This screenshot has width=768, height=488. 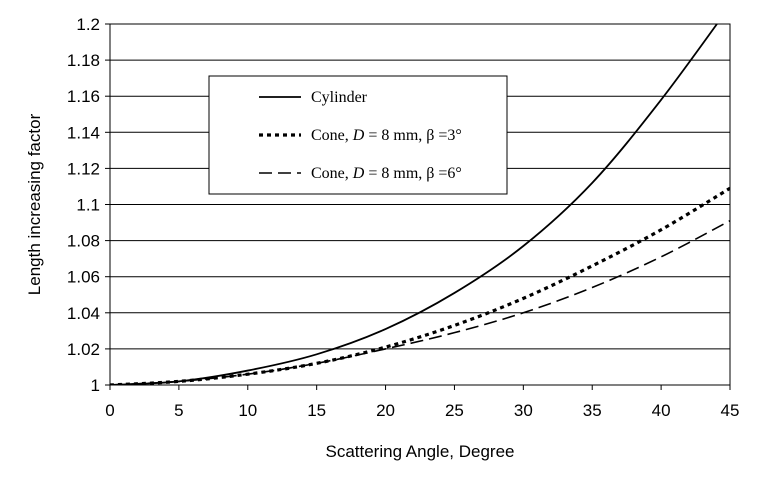 What do you see at coordinates (88, 24) in the screenshot?
I see `y-tick-label: 1.2` at bounding box center [88, 24].